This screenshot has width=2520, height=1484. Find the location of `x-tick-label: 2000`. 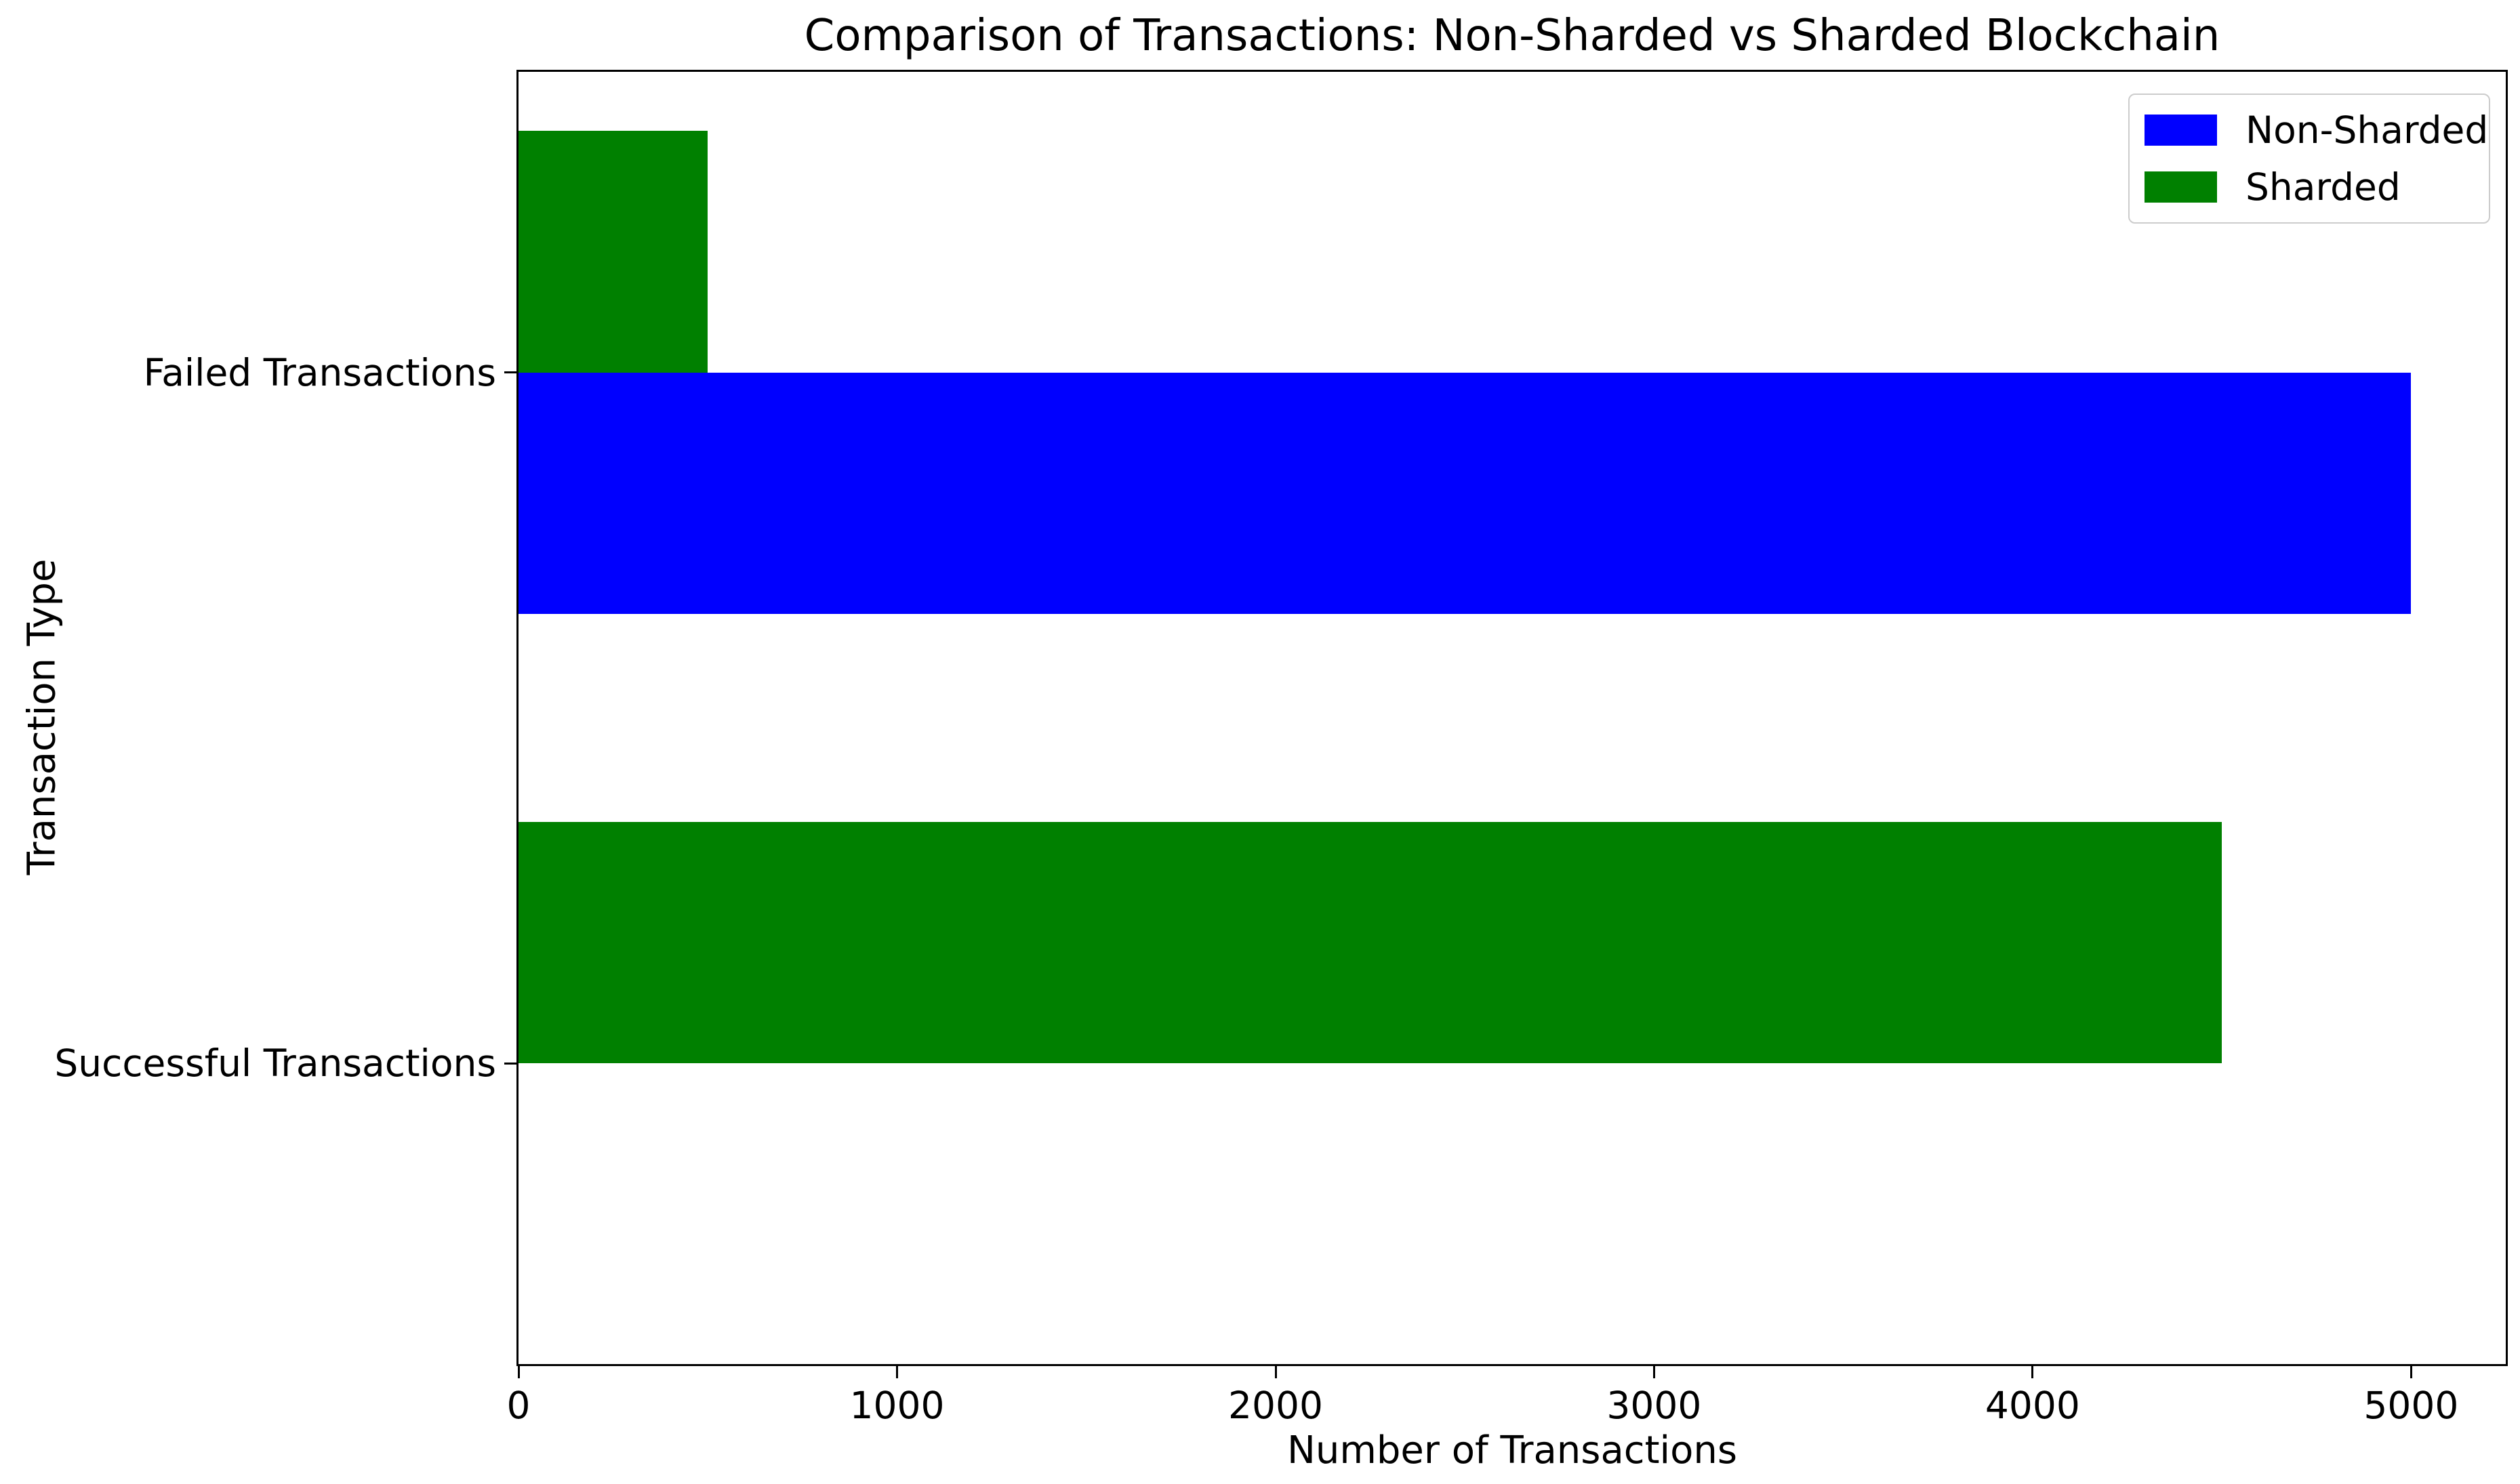

x-tick-label: 2000 is located at coordinates (1275, 1405).